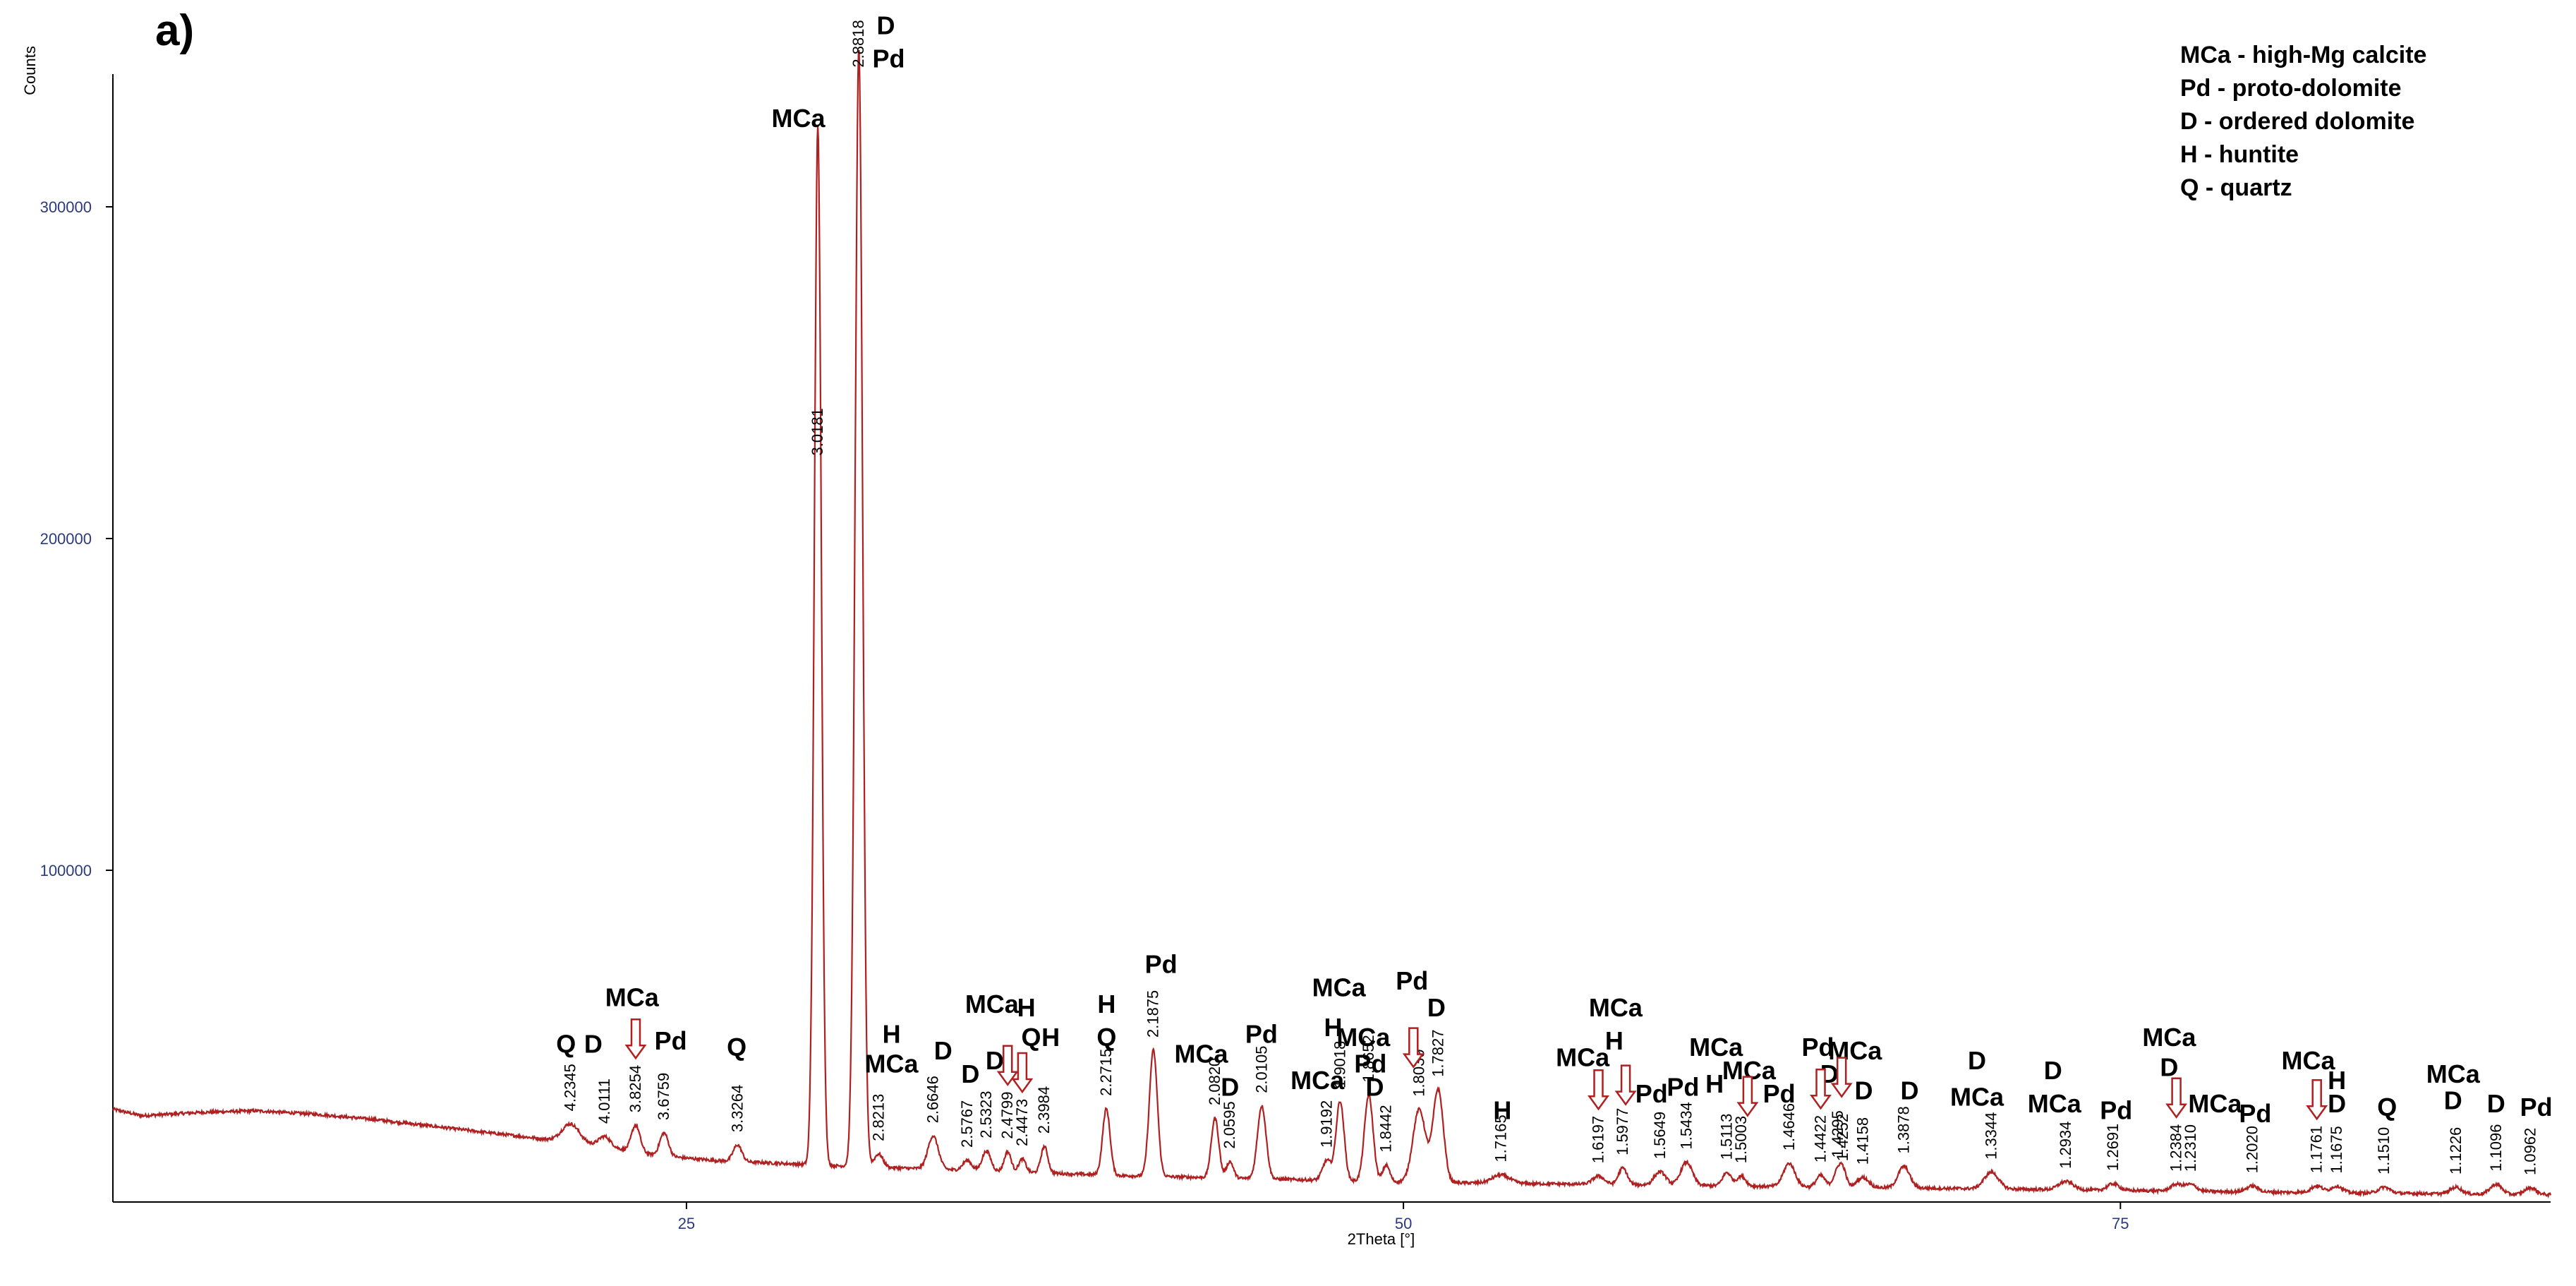 The image size is (2576, 1286). Describe the element at coordinates (2496, 1148) in the screenshot. I see `d-spacing-label: 1.1096` at that location.